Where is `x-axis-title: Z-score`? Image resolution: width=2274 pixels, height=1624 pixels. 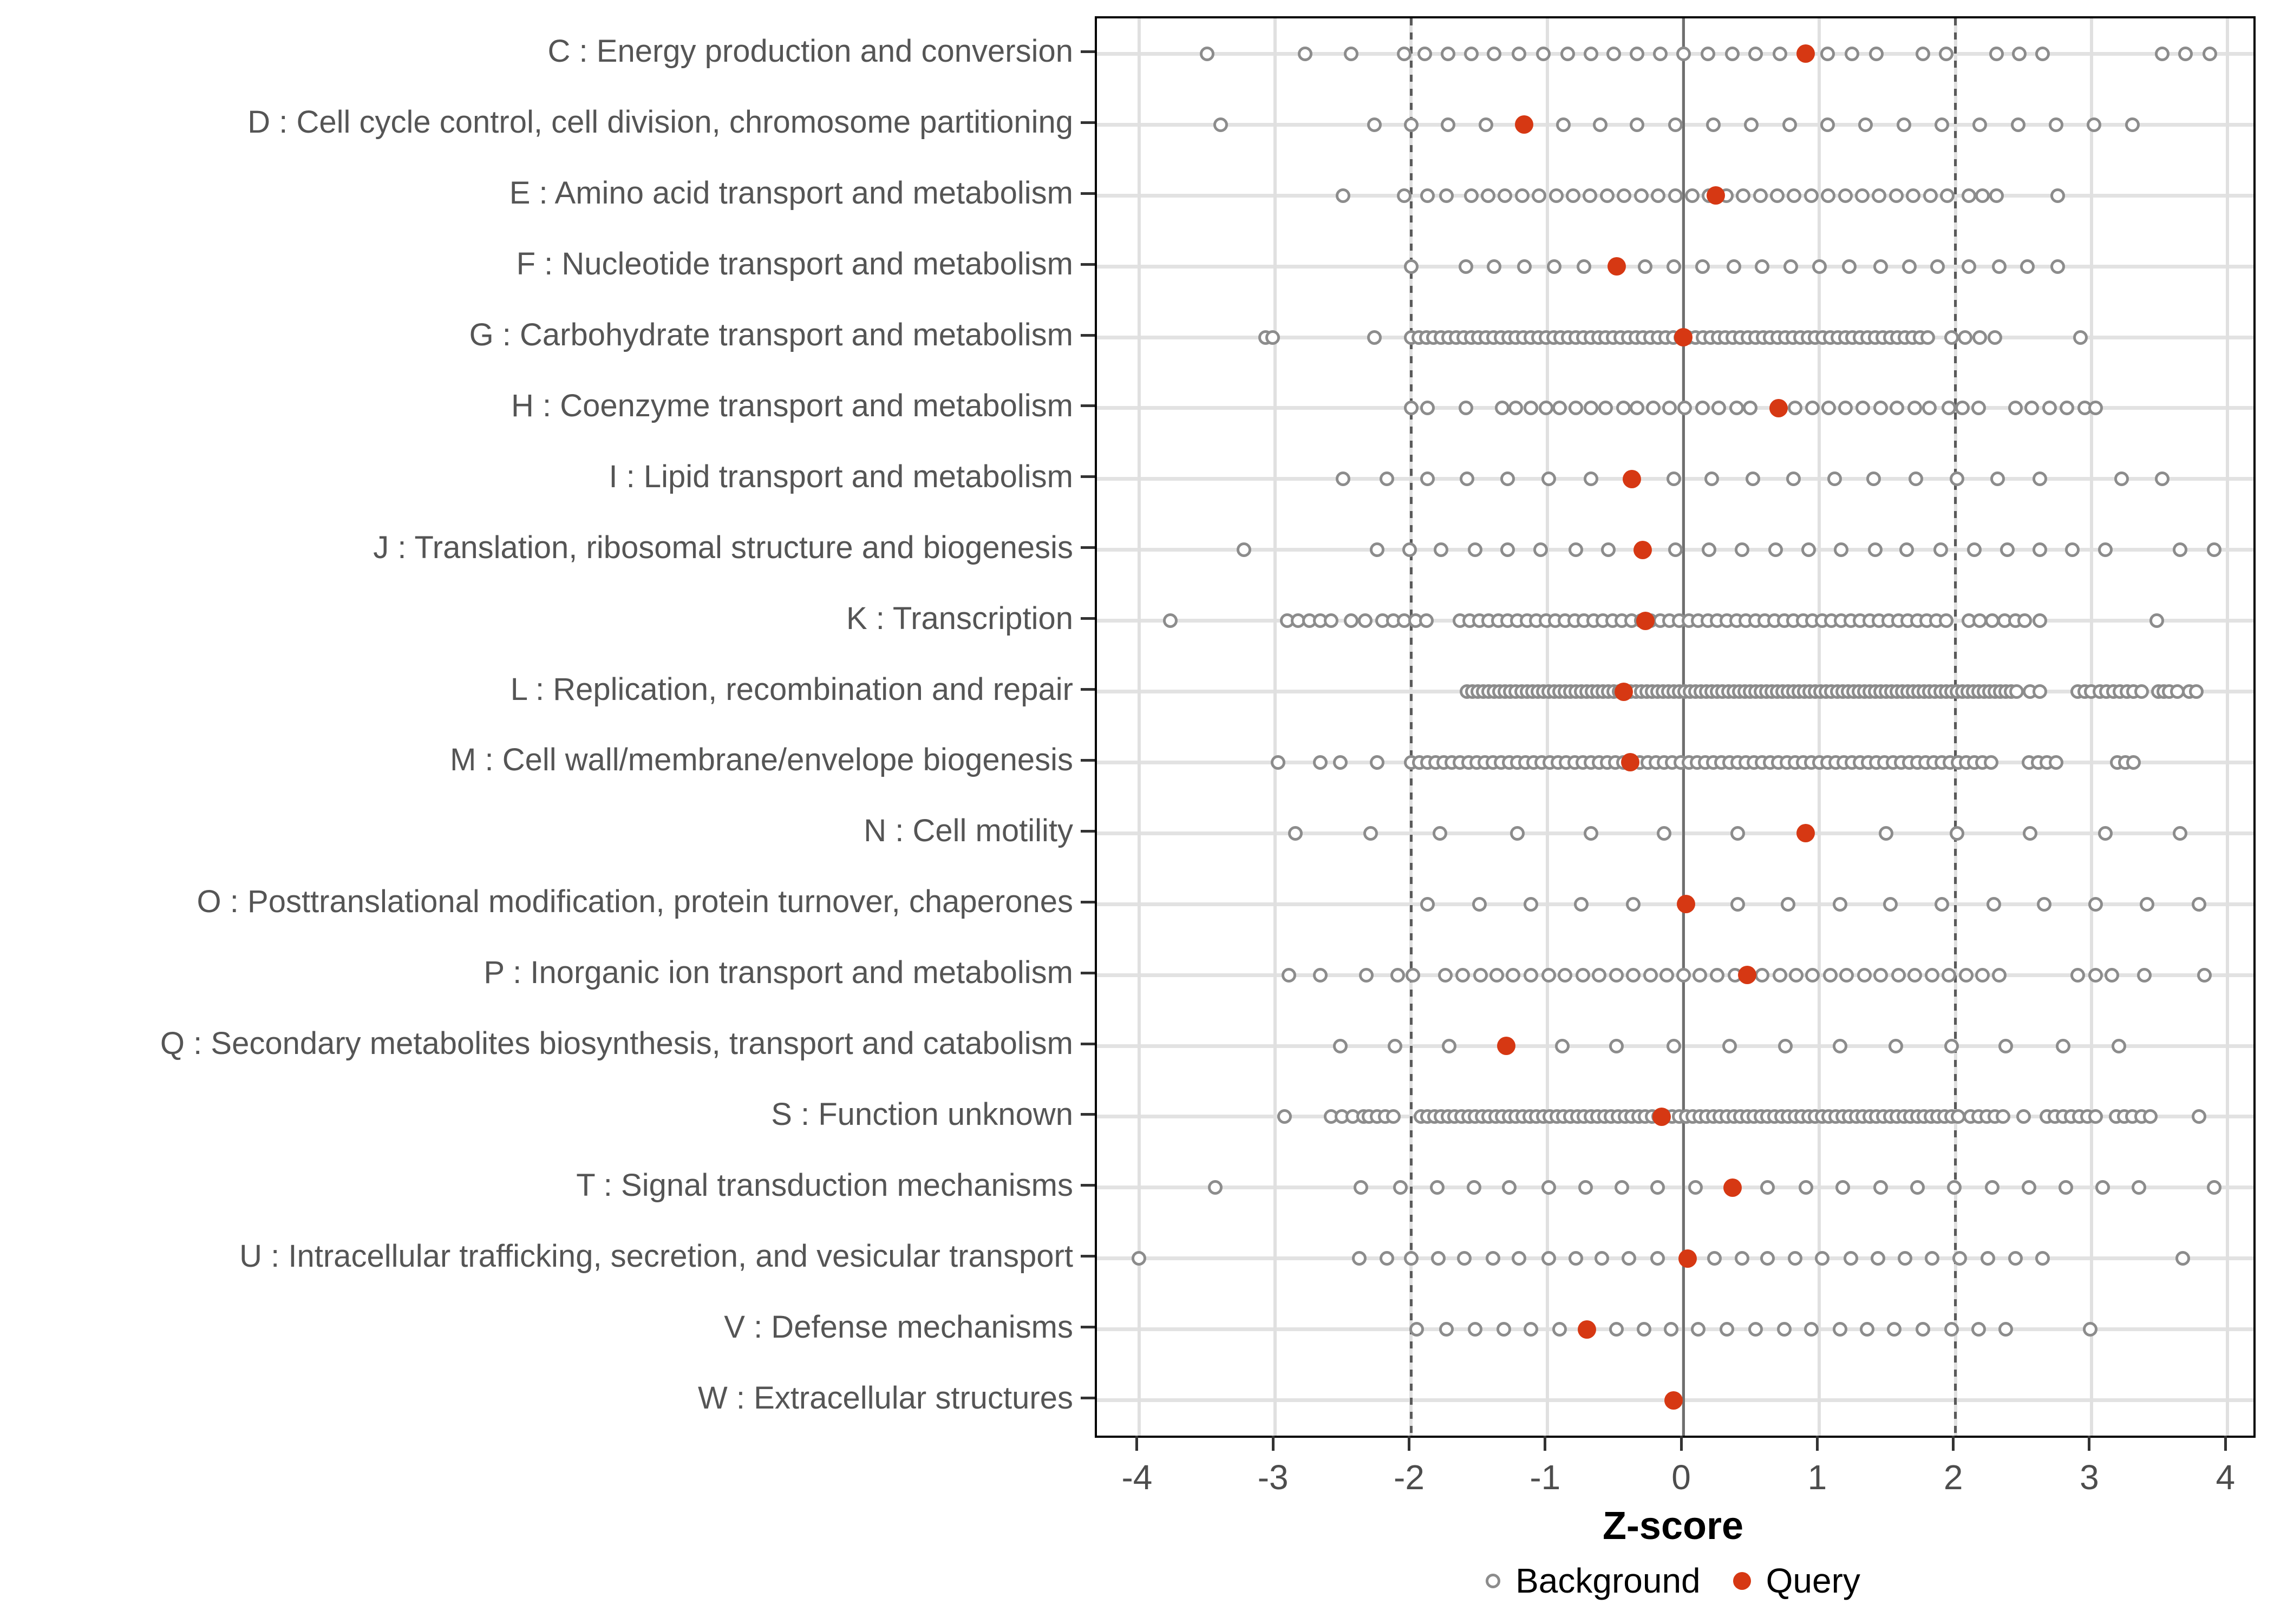 x-axis-title: Z-score is located at coordinates (1673, 1526).